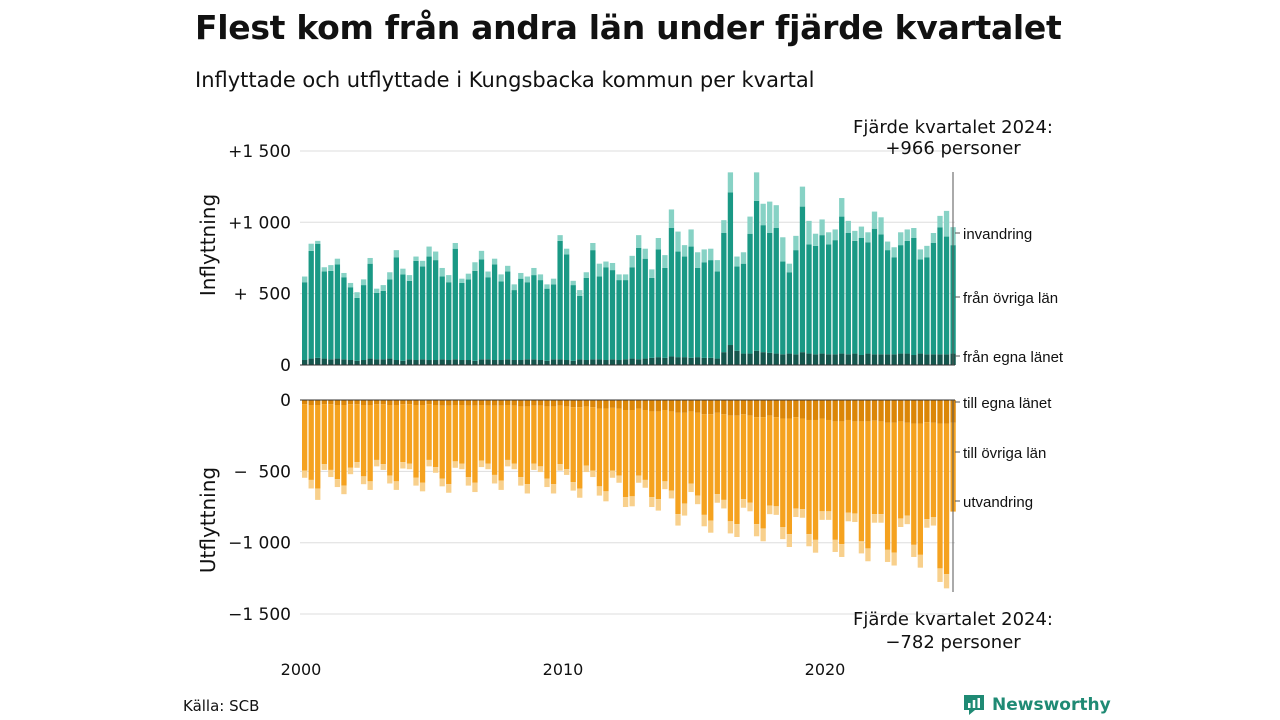 The height and width of the screenshot is (720, 1280). What do you see at coordinates (953, 642) in the screenshot?
I see `annotation-bottom-line2: −782 personer` at bounding box center [953, 642].